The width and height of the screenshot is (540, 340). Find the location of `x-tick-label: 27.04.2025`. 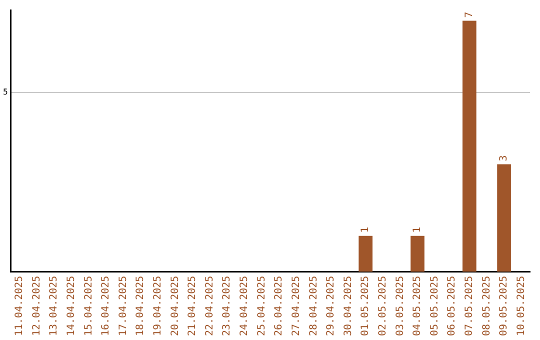

x-tick-label: 27.04.2025 is located at coordinates (296, 306).